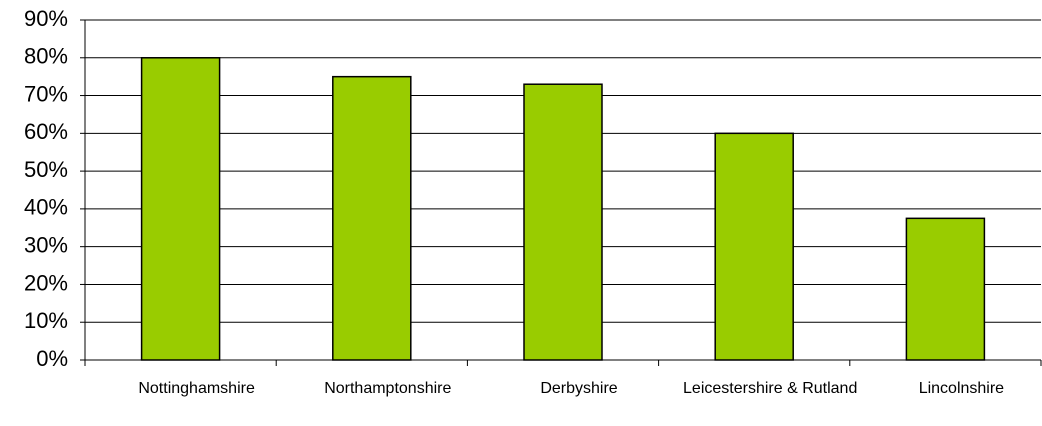 This screenshot has width=1042, height=426. What do you see at coordinates (46, 18) in the screenshot?
I see `y-tick-label: 90%` at bounding box center [46, 18].